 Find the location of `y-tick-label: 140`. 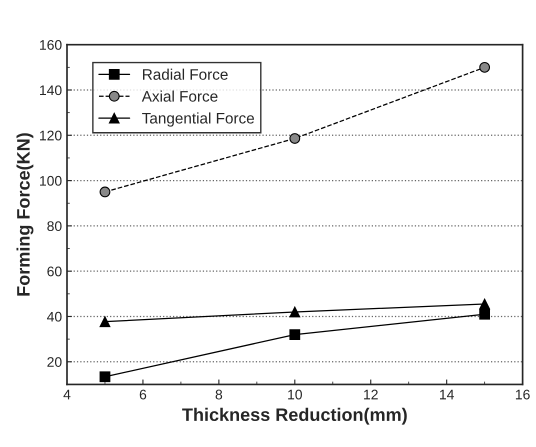

y-tick-label: 140 is located at coordinates (51, 90).